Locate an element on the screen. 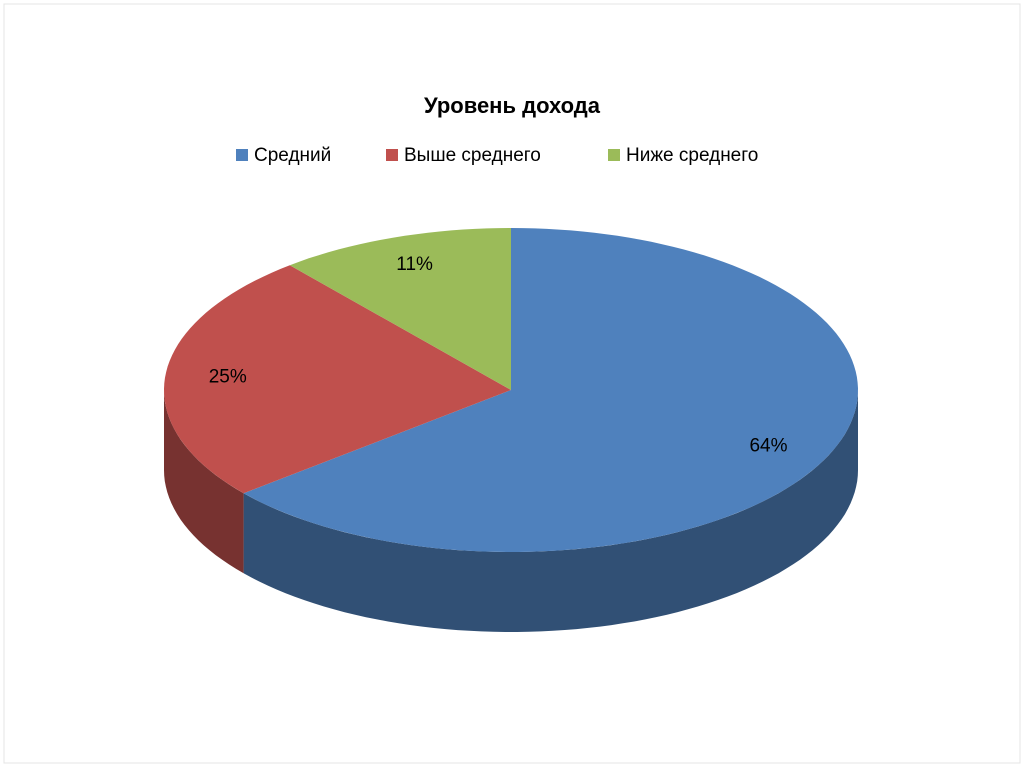  data-label: 11% is located at coordinates (414, 264).